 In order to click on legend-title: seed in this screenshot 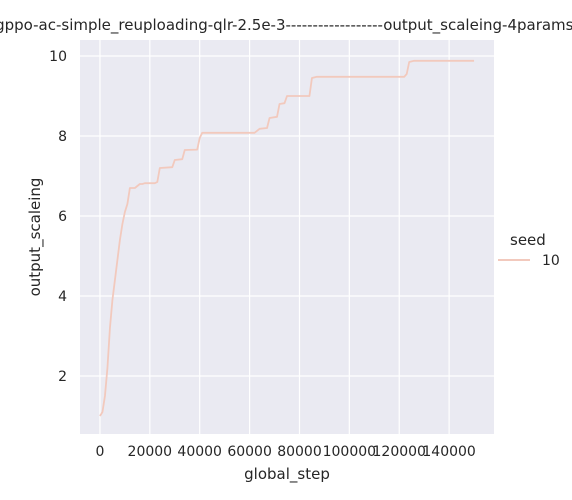, I will do `click(528, 240)`.